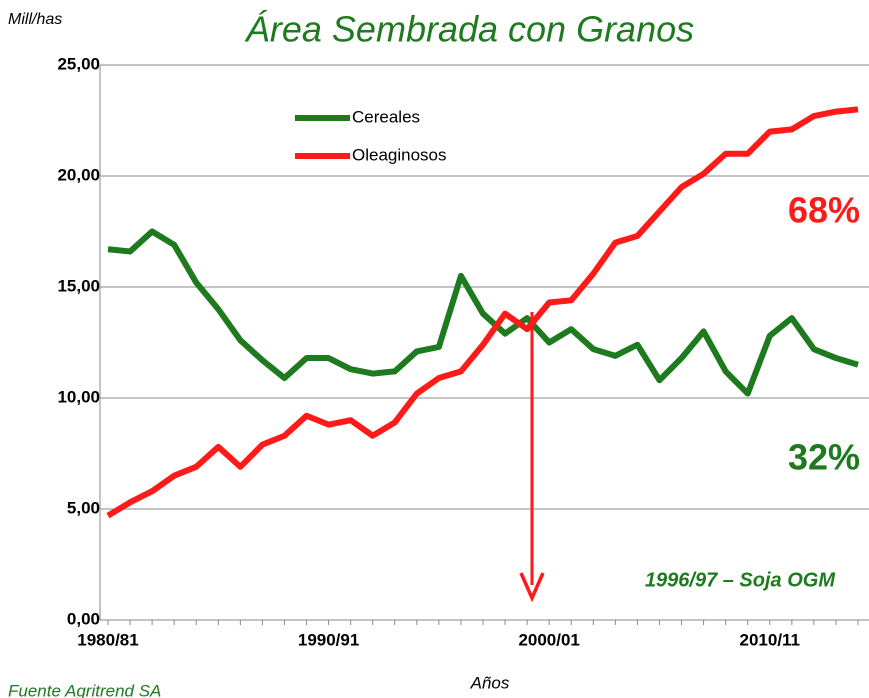 The height and width of the screenshot is (698, 869). I want to click on x-axis-label: Años, so click(490, 682).